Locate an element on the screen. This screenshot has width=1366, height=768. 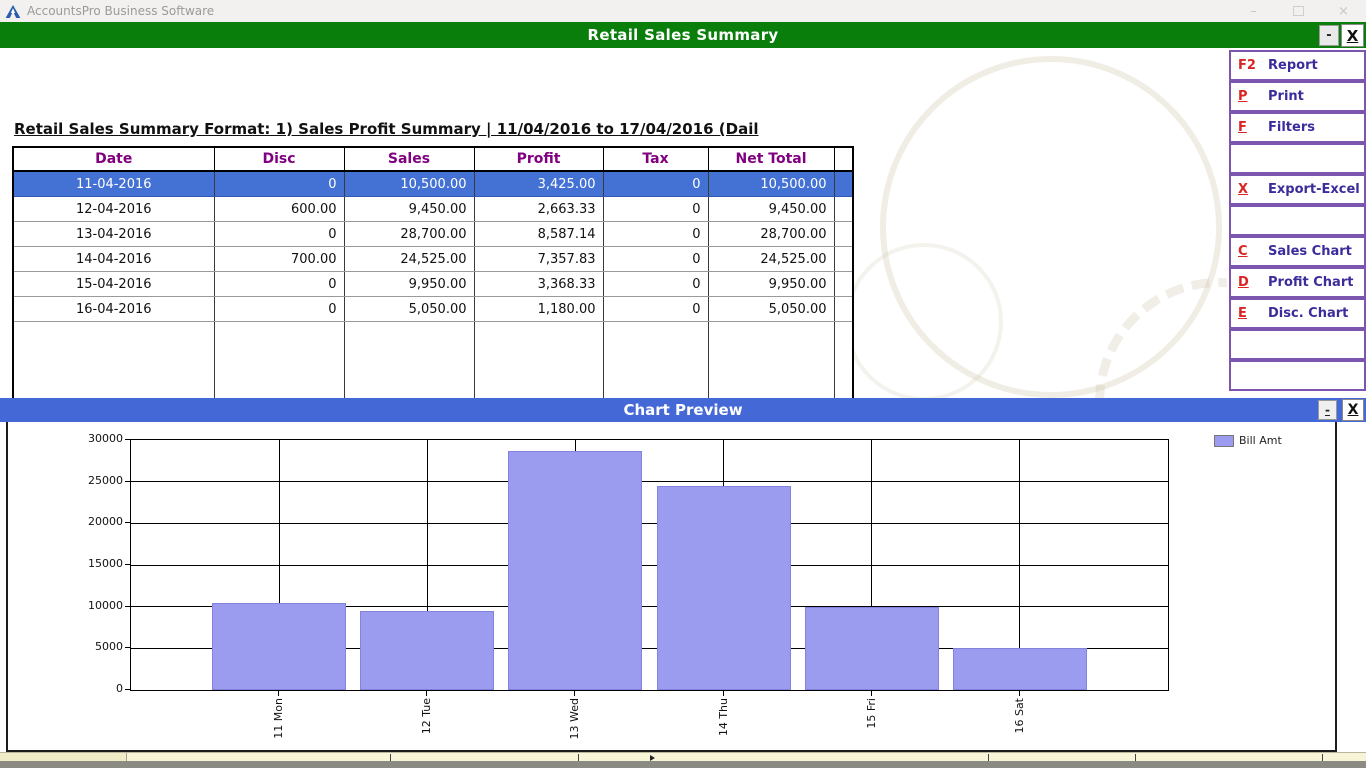
app-logo-icon is located at coordinates (13, 11).